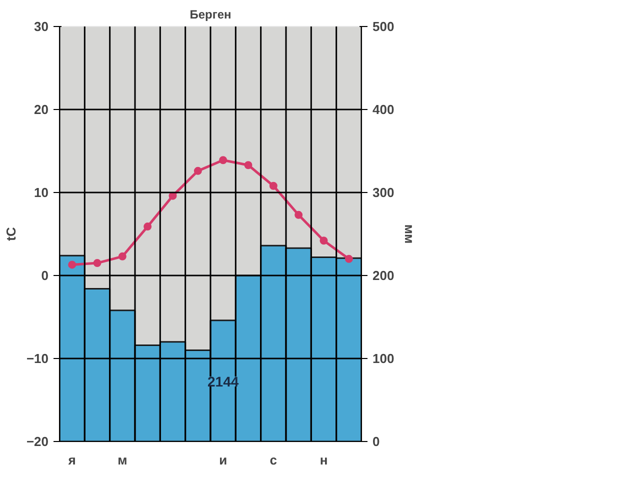  Describe the element at coordinates (10, 233) in the screenshot. I see `y-axis-title: tC` at that location.